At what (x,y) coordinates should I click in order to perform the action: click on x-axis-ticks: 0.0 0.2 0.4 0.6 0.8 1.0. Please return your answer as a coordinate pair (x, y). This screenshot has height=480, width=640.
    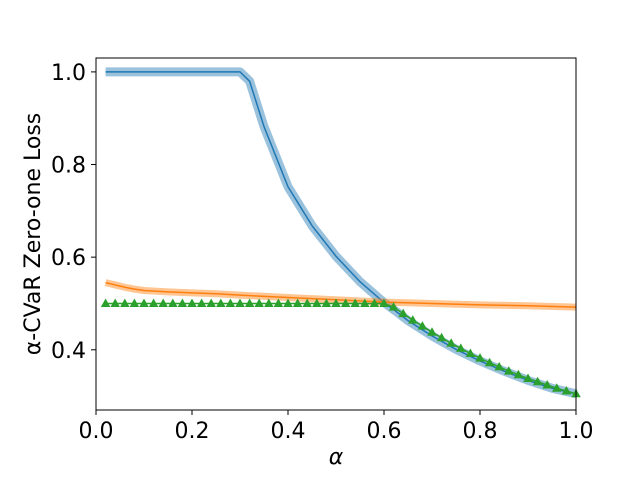
    Looking at the image, I should click on (336, 427).